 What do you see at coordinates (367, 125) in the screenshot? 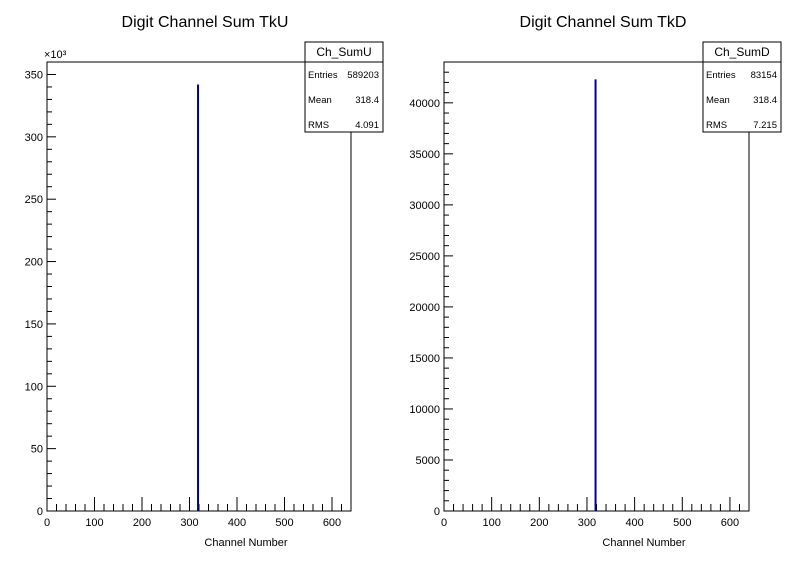
I see `stats-row-value: 4.091` at bounding box center [367, 125].